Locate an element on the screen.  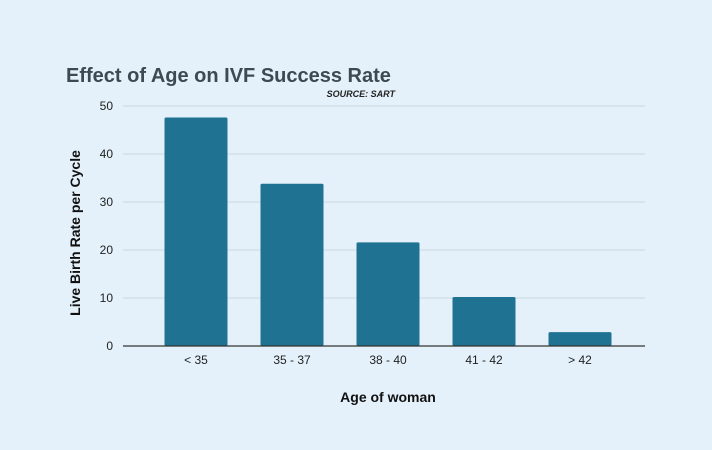
y-tick-label: 10 is located at coordinates (107, 298).